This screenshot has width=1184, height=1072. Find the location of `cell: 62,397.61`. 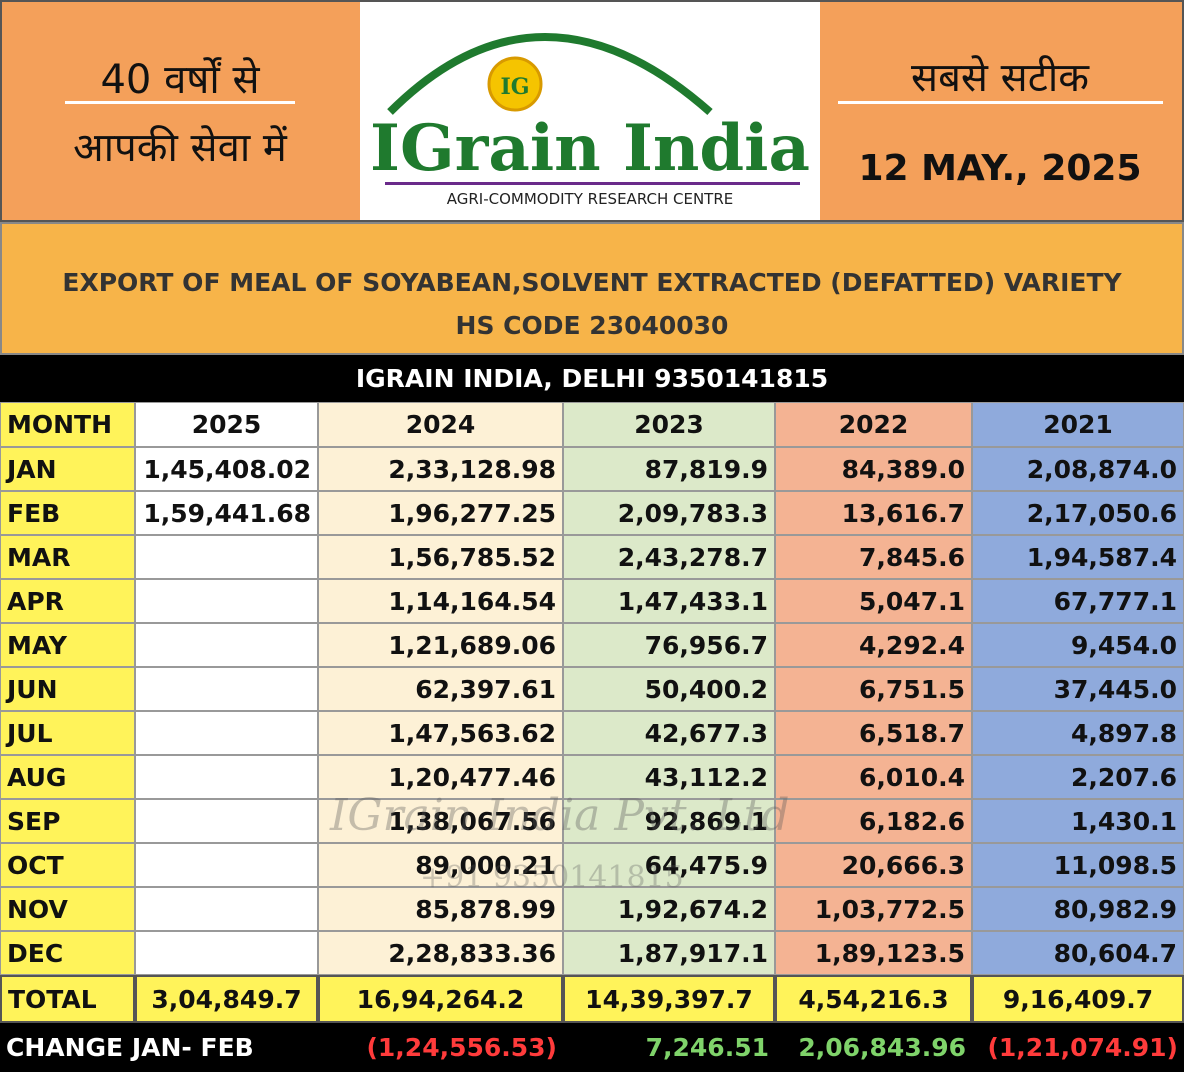

cell: 62,397.61 is located at coordinates (440, 689).